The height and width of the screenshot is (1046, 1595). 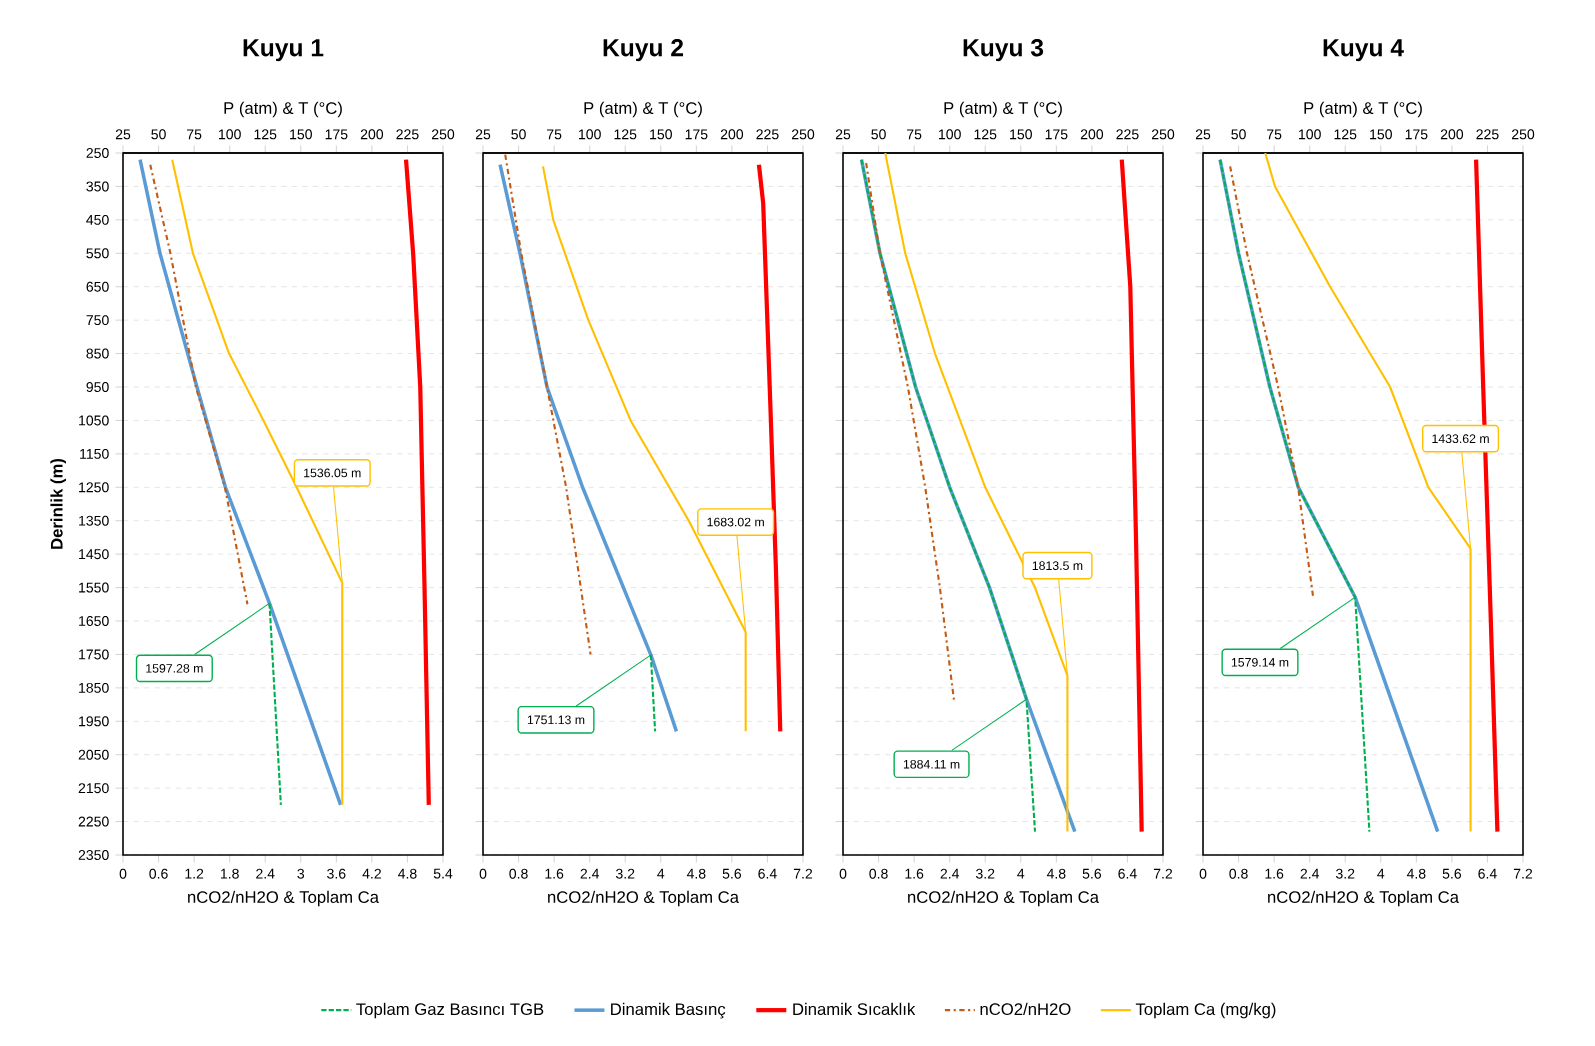 What do you see at coordinates (735, 522) in the screenshot?
I see `annotation: 1683.02 m` at bounding box center [735, 522].